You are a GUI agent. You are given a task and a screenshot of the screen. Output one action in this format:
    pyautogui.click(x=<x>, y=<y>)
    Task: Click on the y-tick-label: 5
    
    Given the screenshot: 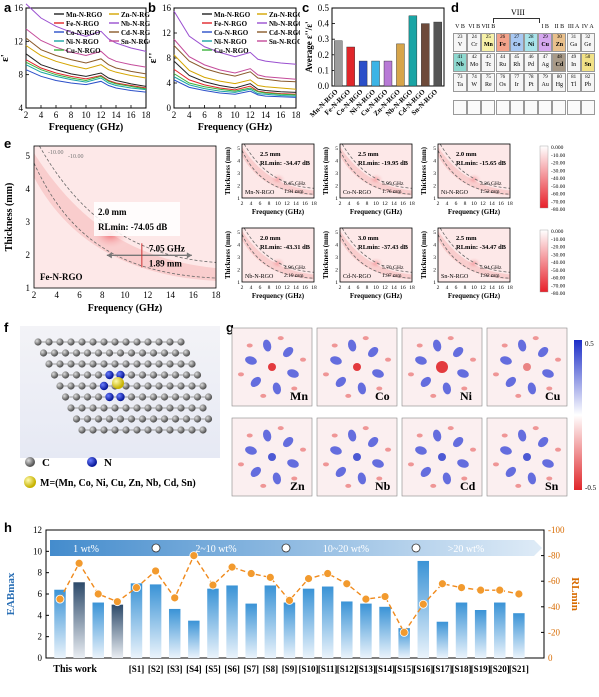 What is the action you would take?
    pyautogui.click(x=434, y=233)
    